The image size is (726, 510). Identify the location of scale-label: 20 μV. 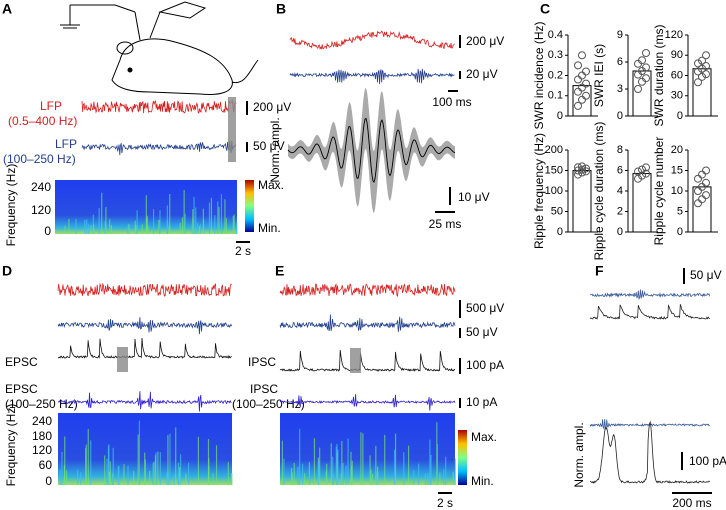
(482, 74).